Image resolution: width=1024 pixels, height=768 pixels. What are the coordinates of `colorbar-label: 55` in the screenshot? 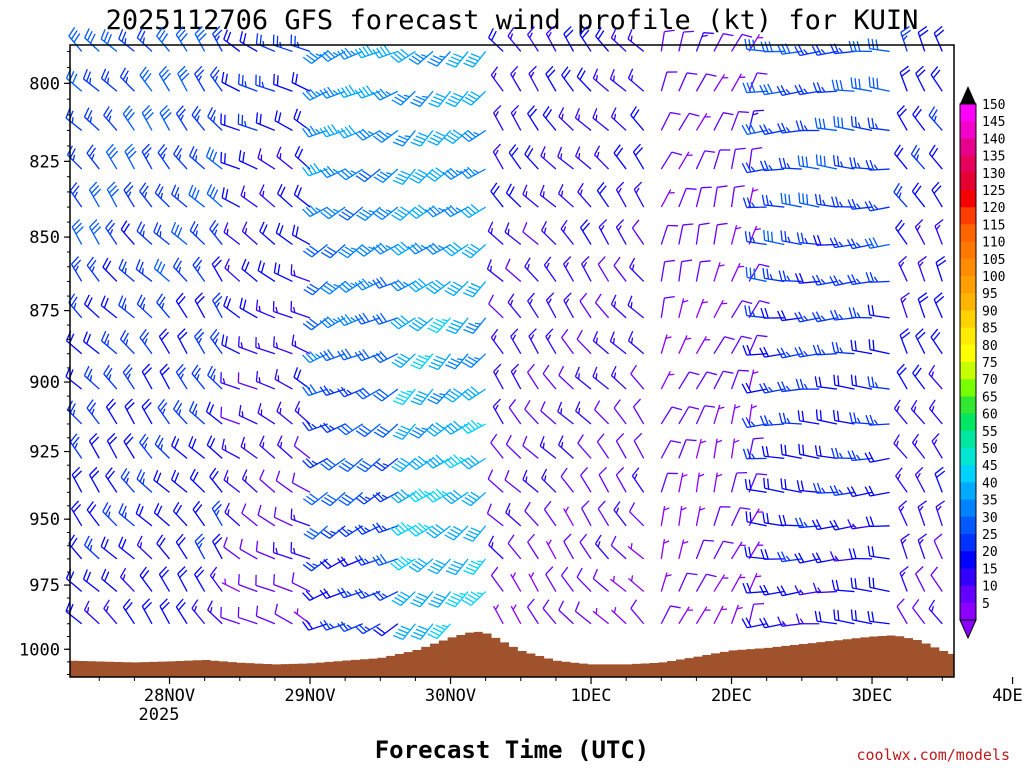 It's located at (990, 432).